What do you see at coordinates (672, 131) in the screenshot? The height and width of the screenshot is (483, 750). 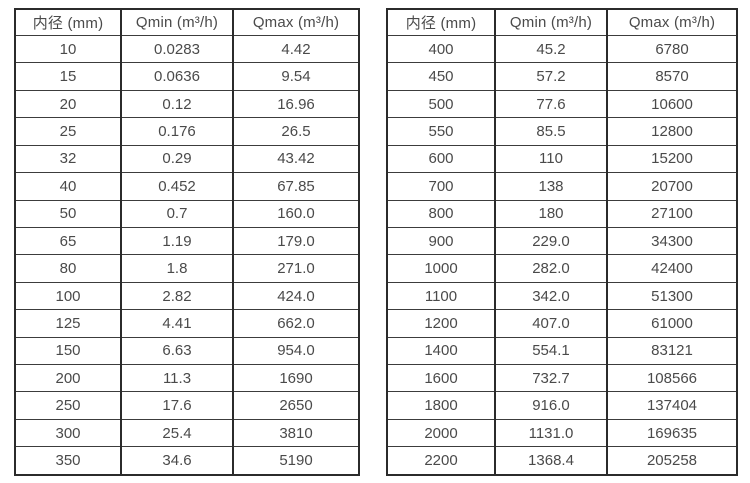 I see `qmax-cell: 12800` at bounding box center [672, 131].